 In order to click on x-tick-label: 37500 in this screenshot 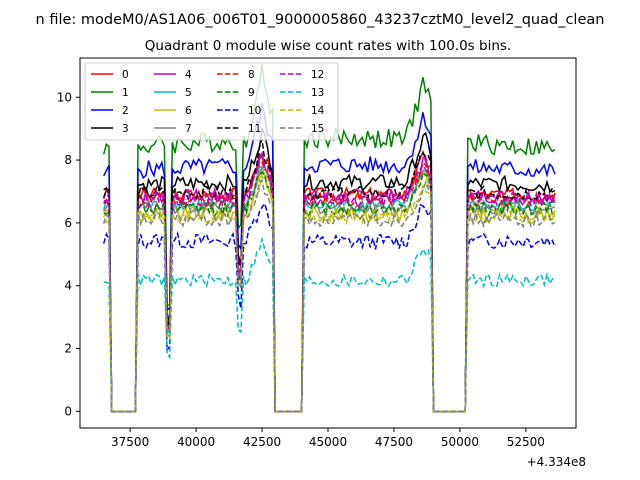, I will do `click(130, 442)`.